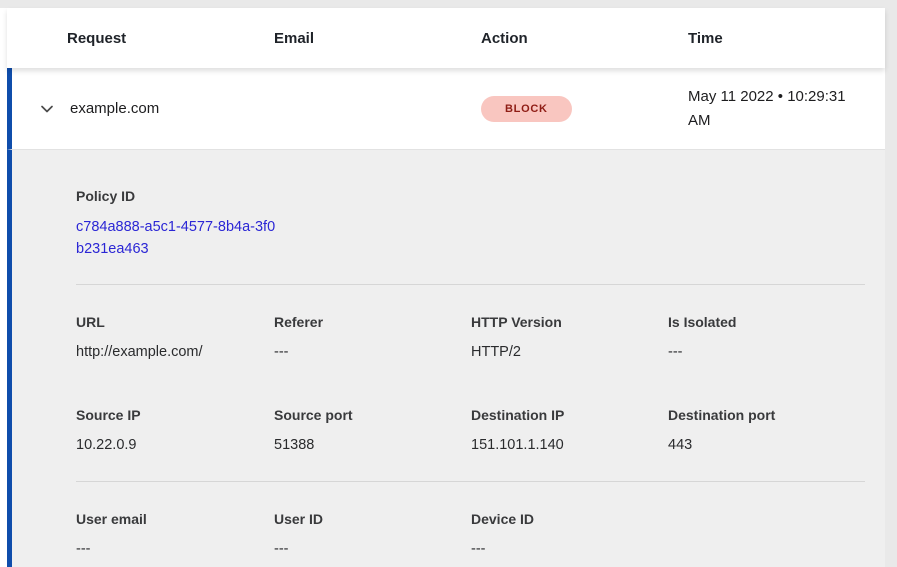 The width and height of the screenshot is (897, 567). I want to click on chevron-down-icon, so click(47, 109).